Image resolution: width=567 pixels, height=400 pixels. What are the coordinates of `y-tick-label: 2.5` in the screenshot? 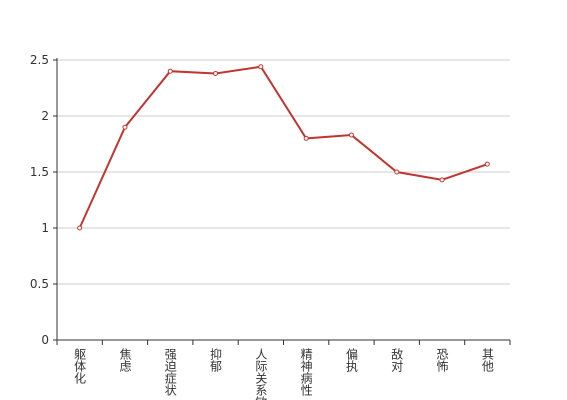 It's located at (39, 60).